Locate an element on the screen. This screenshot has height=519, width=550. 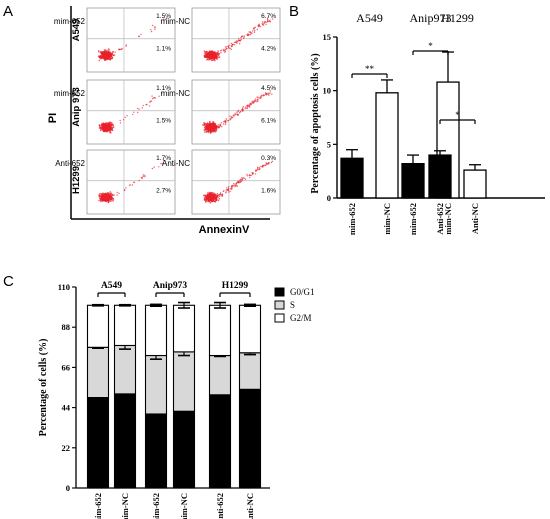
c-group-title: A549 is located at coordinates (111, 286).